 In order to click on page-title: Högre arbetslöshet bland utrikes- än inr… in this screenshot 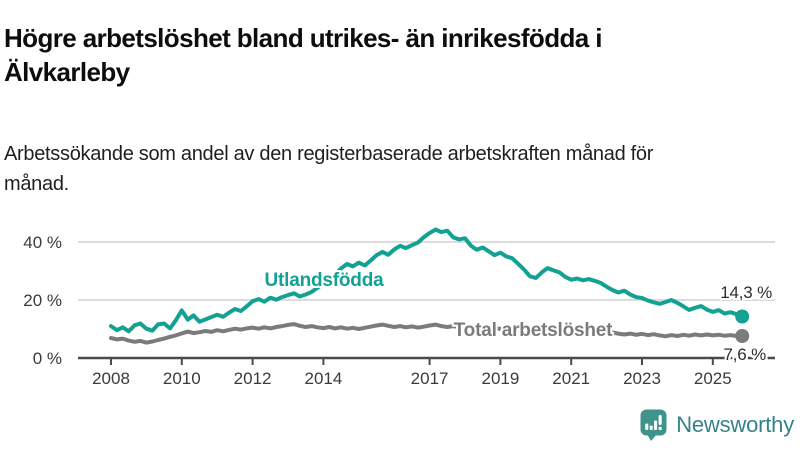, I will do `click(303, 55)`.